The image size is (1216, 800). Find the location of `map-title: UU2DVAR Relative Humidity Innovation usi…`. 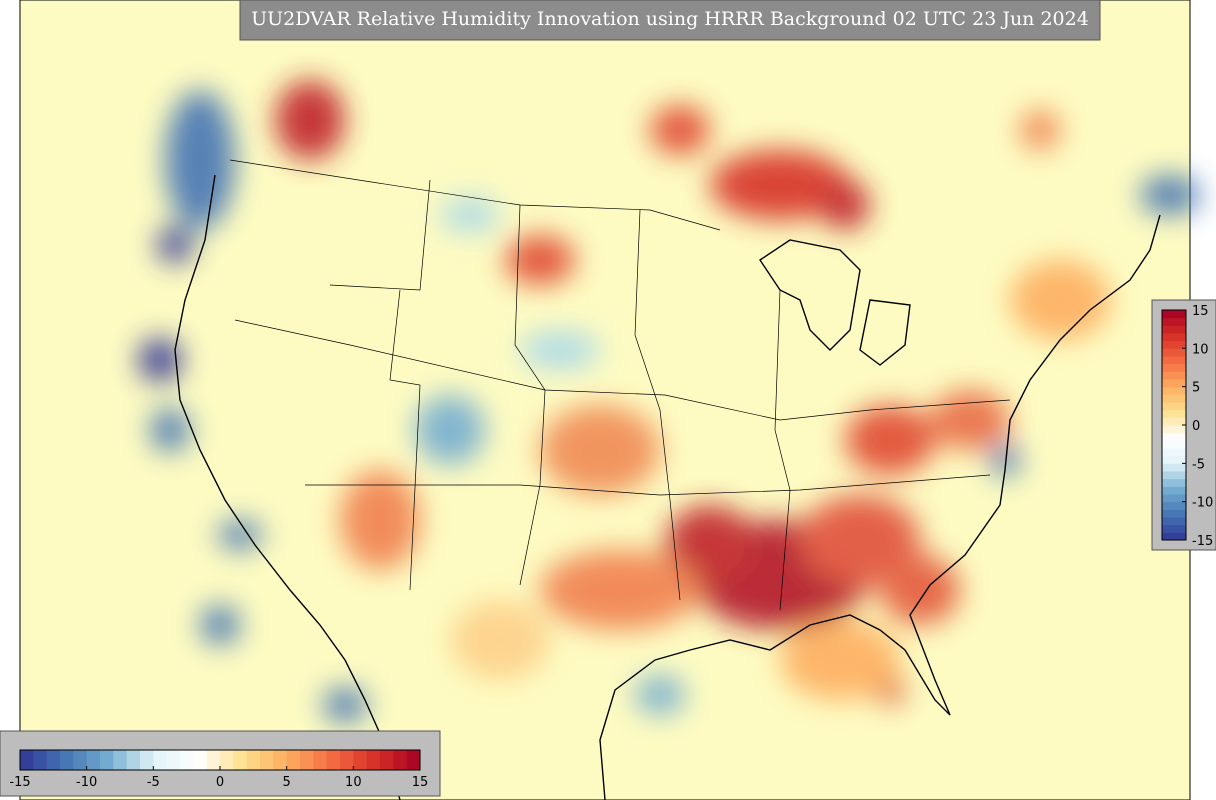

map-title: UU2DVAR Relative Humidity Innovation usi… is located at coordinates (670, 19).